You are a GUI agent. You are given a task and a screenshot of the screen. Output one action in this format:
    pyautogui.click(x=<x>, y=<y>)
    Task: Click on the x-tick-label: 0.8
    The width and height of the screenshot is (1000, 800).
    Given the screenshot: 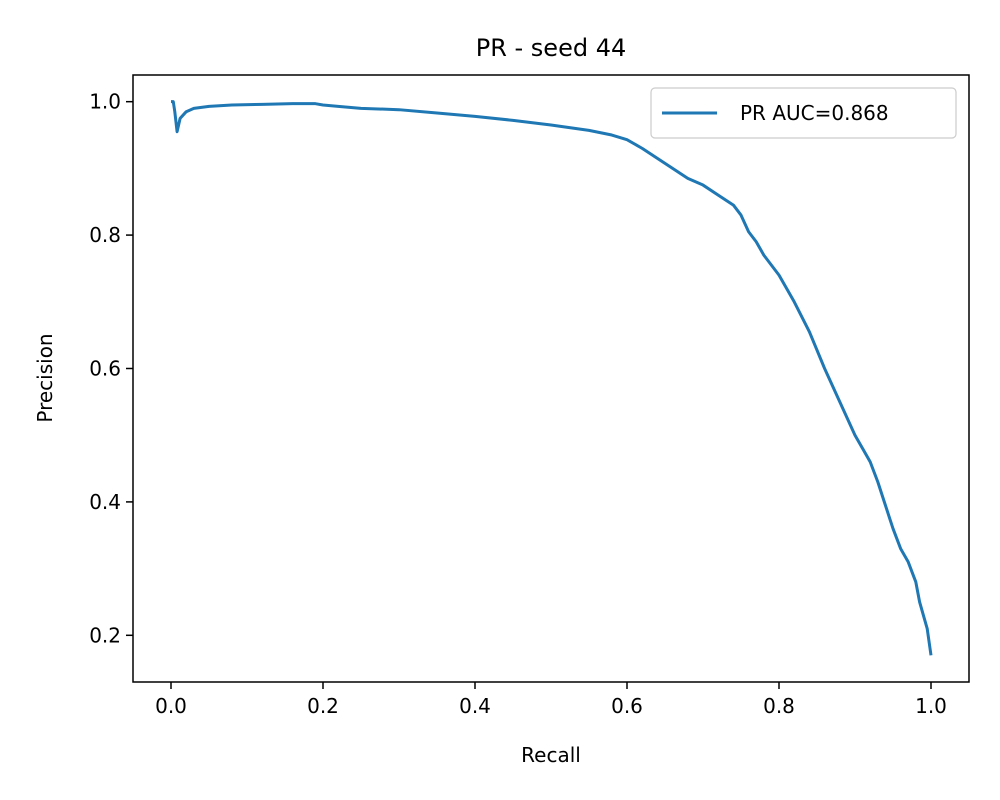 What is the action you would take?
    pyautogui.click(x=779, y=706)
    